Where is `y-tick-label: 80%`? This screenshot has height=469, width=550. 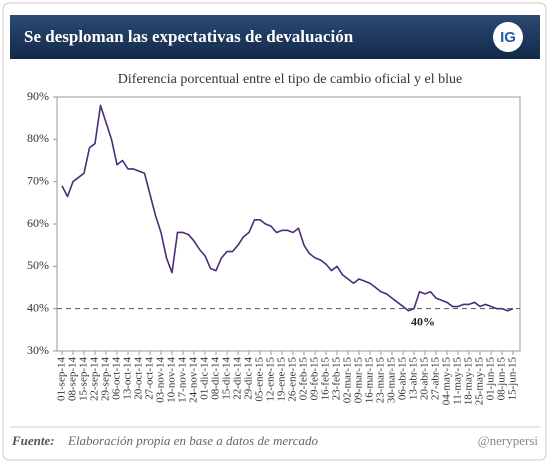 y-tick-label: 80% is located at coordinates (38, 138).